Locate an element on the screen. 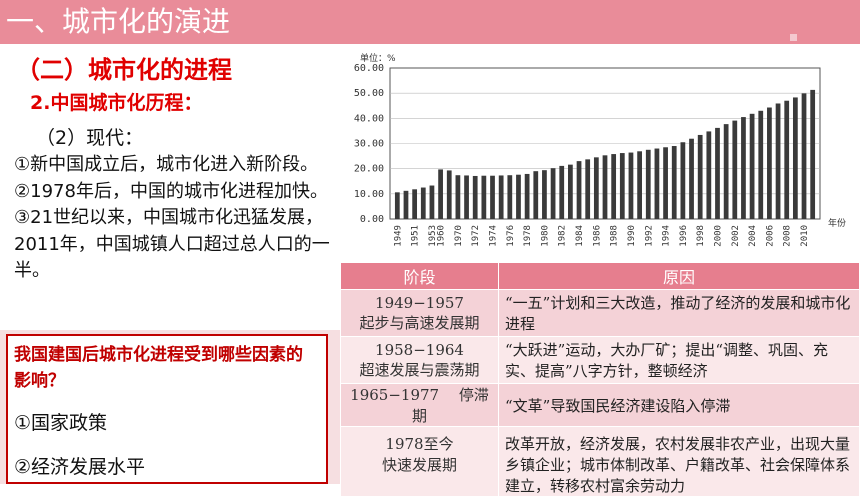  bar-1961 is located at coordinates (449, 194).